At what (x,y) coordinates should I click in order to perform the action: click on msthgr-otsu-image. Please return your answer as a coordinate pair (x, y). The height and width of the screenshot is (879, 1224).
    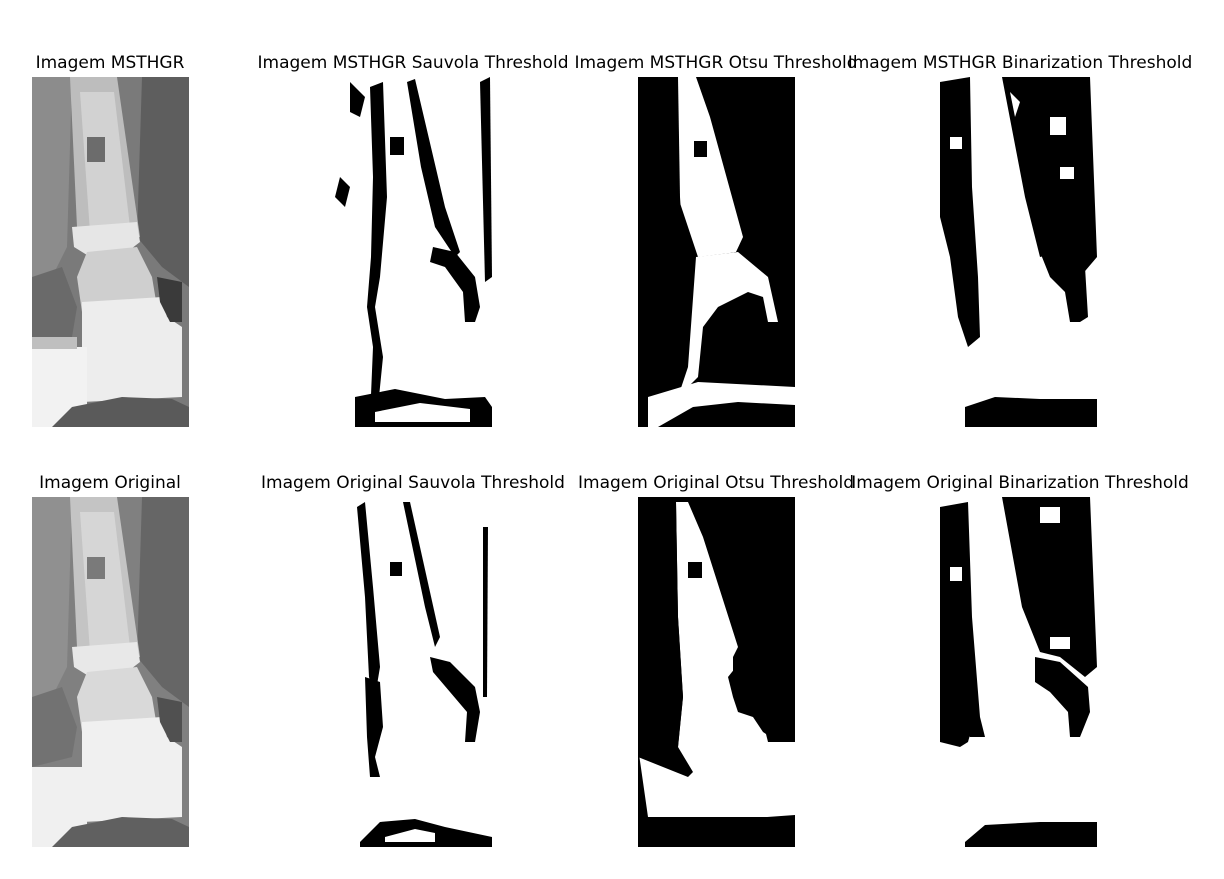
    Looking at the image, I should click on (716, 252).